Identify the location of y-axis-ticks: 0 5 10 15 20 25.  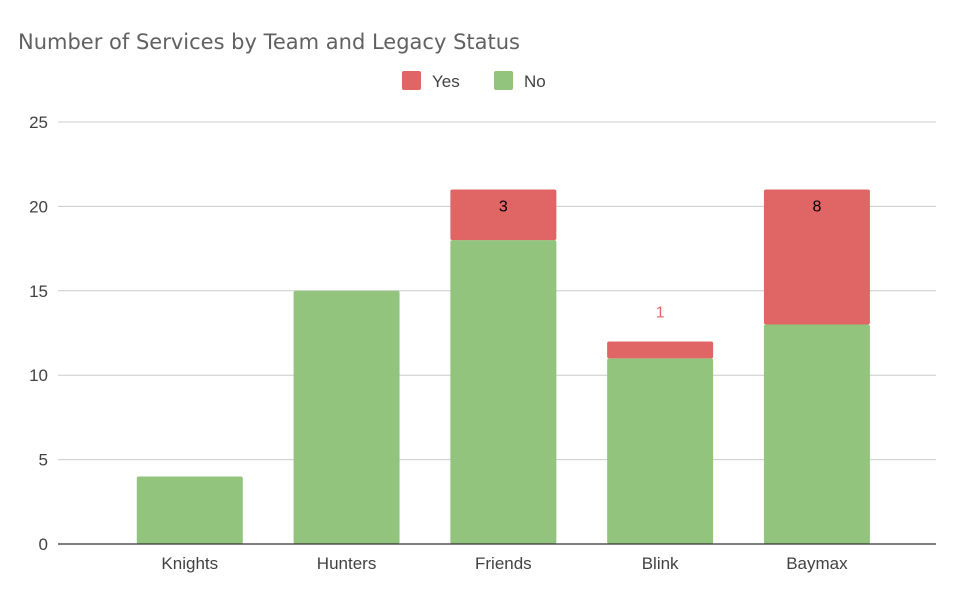
(38, 333).